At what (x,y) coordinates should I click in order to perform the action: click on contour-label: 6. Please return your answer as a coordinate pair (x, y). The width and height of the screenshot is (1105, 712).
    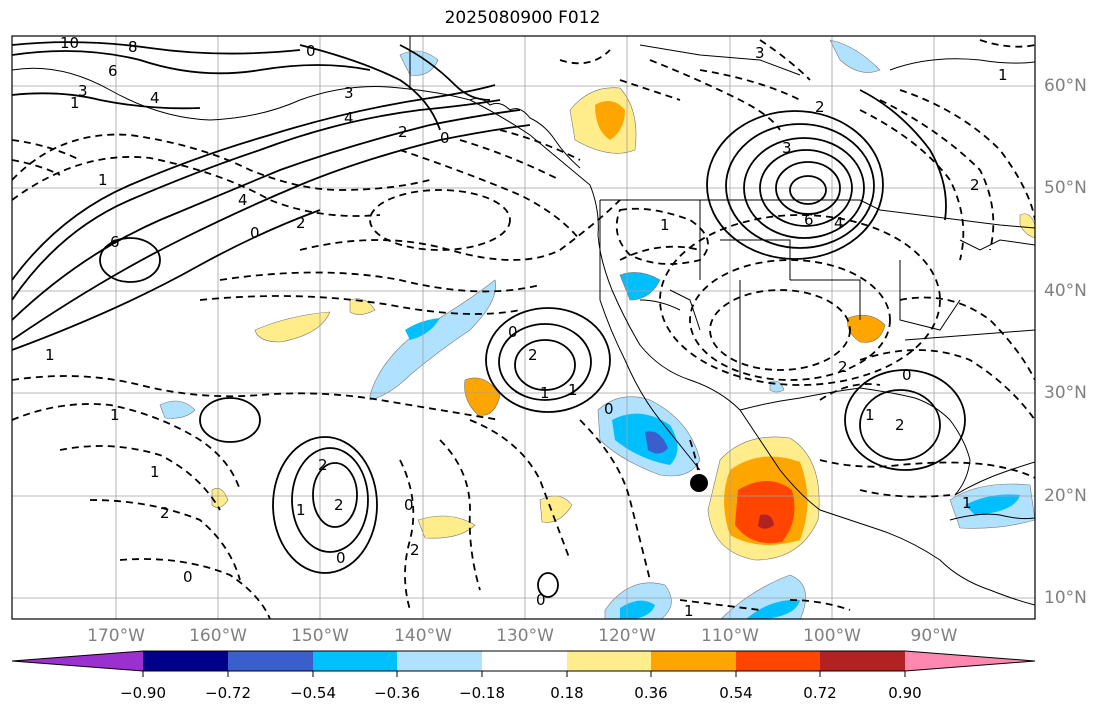
    Looking at the image, I should click on (113, 71).